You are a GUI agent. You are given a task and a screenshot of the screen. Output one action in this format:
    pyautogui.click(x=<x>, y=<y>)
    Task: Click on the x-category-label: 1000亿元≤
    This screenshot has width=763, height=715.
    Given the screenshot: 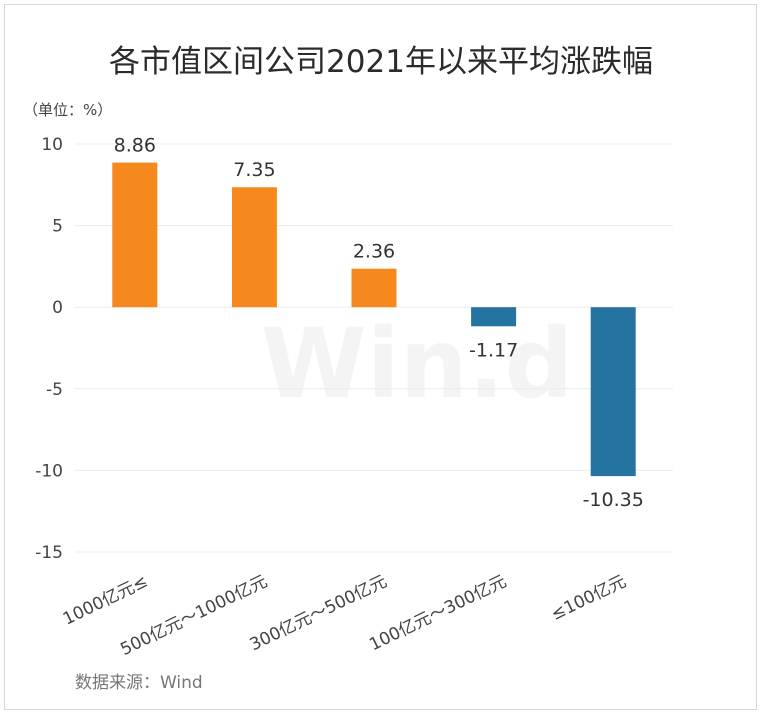 What is the action you would take?
    pyautogui.click(x=105, y=601)
    